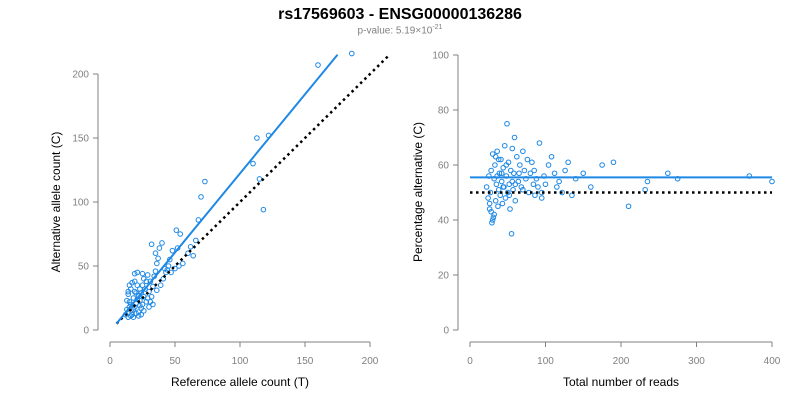 The height and width of the screenshot is (400, 800). Describe the element at coordinates (696, 361) in the screenshot. I see `plot2-x-tick-label: 300` at that location.